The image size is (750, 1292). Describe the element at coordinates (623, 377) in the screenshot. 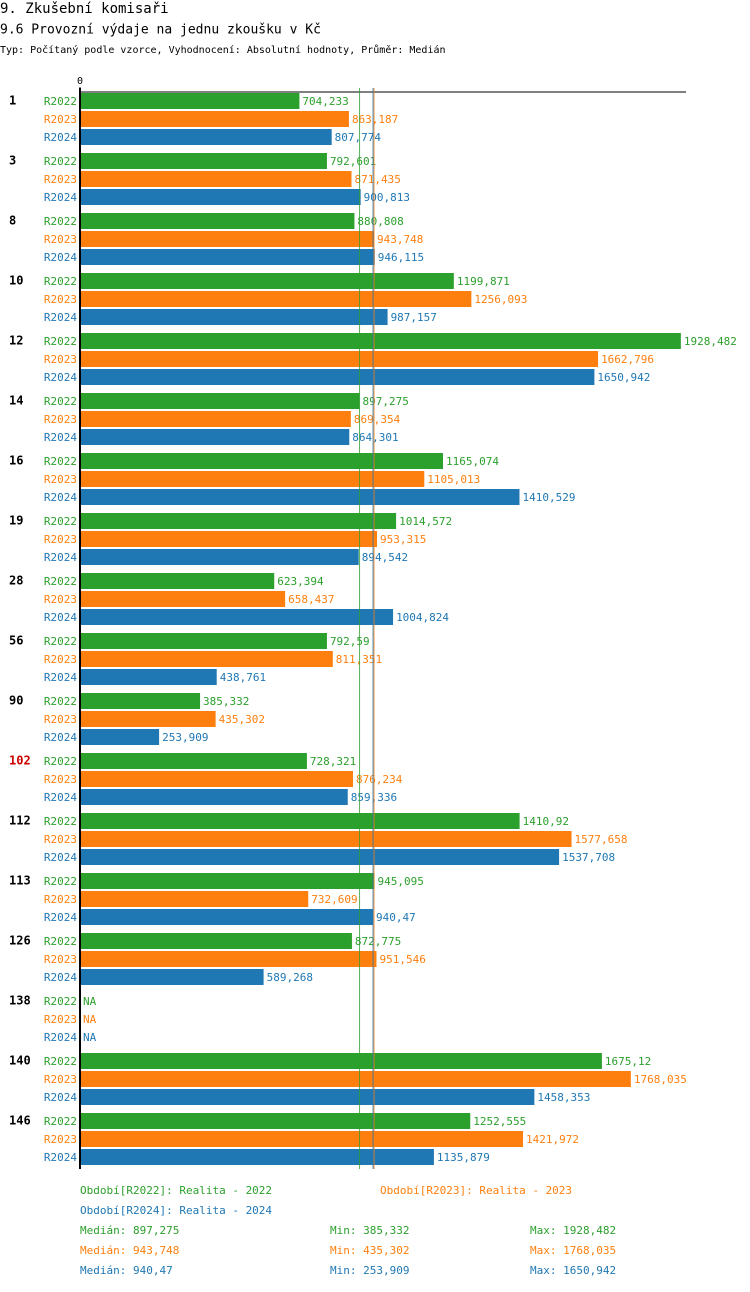

I see `value-label: 1650,942` at that location.